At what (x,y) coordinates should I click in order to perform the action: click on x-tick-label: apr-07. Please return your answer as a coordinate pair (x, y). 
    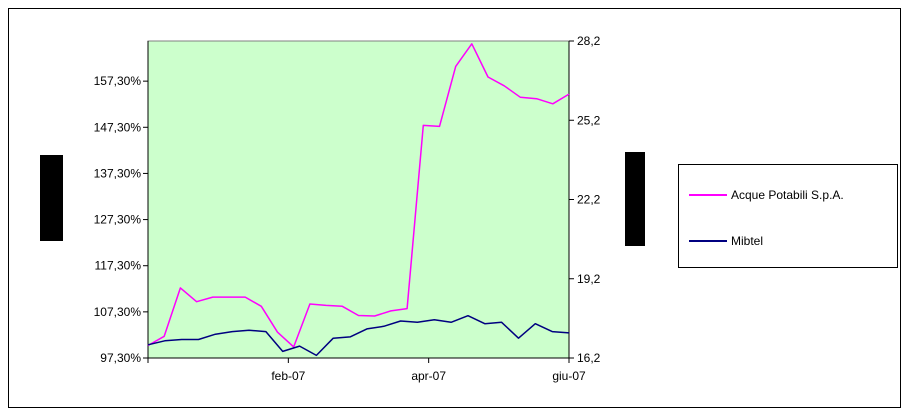
    Looking at the image, I should click on (428, 376).